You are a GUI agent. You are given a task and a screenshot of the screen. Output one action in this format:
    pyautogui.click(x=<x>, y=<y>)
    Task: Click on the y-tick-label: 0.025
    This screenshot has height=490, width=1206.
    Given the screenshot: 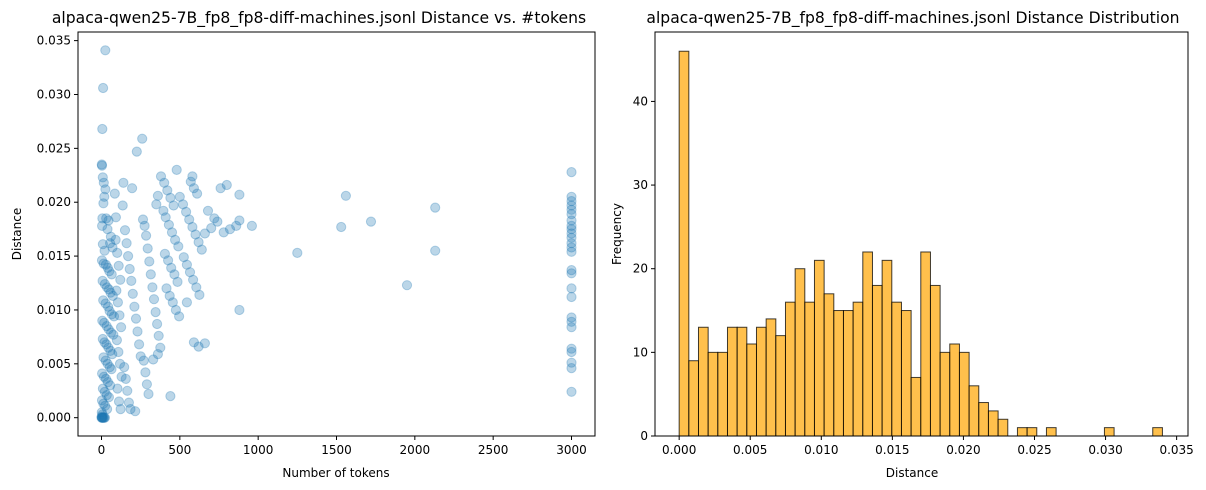 What is the action you would take?
    pyautogui.click(x=54, y=148)
    